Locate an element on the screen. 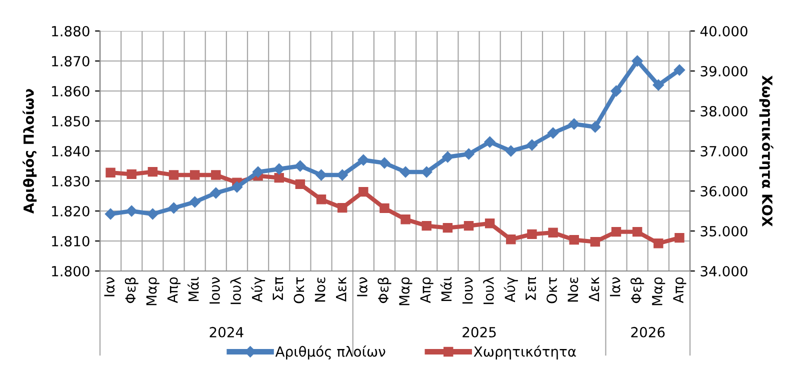 Image resolution: width=806 pixels, height=372 pixels. y-tick-label: 1.810 is located at coordinates (71, 241).